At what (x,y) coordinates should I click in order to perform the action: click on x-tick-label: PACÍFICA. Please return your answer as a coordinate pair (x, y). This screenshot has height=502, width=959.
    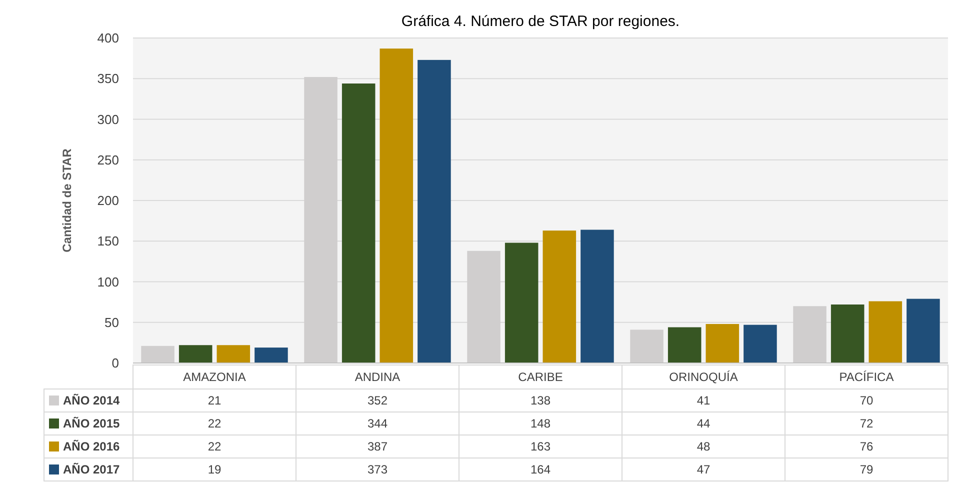
    Looking at the image, I should click on (866, 377).